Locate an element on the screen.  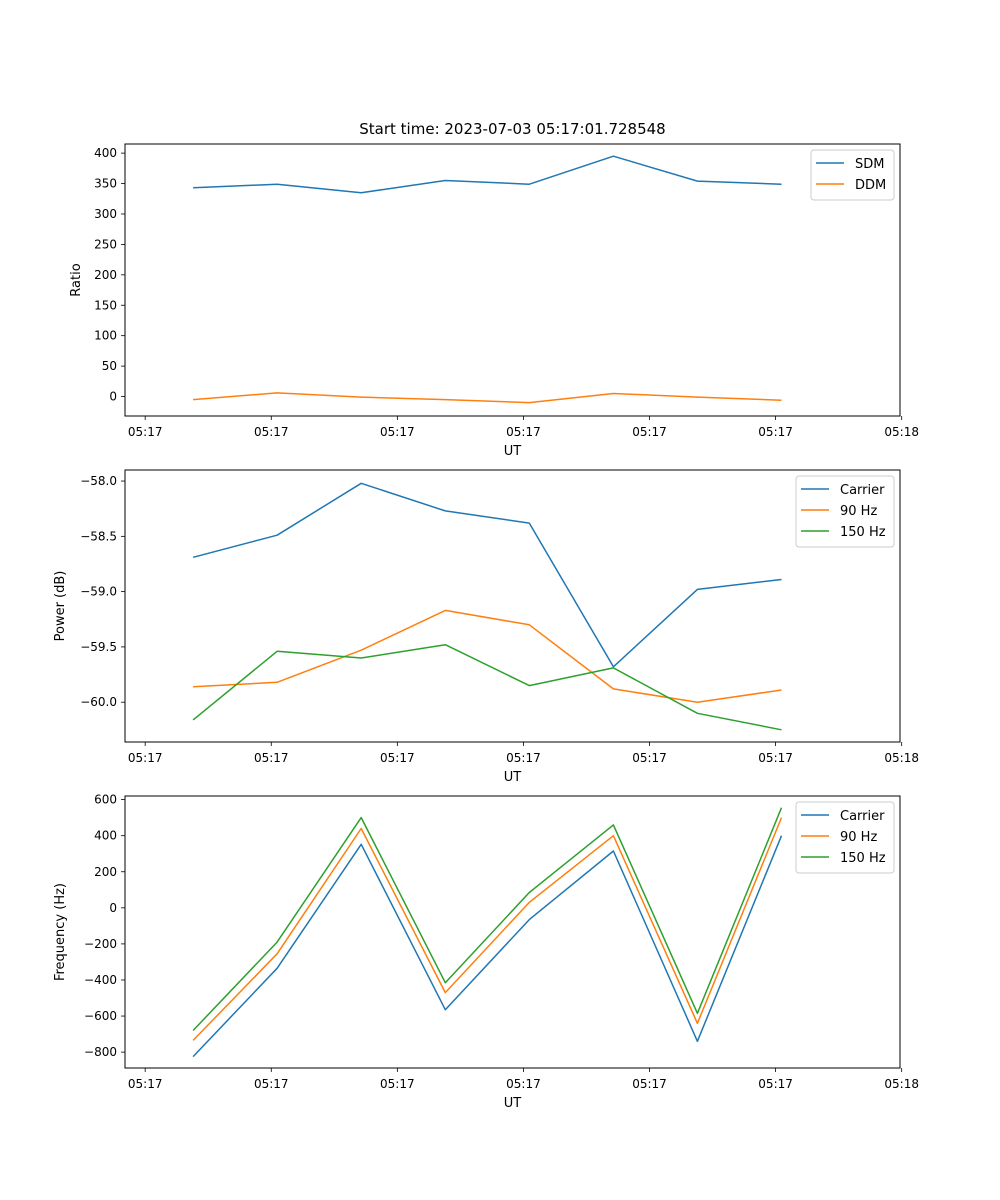
legend-label-ddm: DDM is located at coordinates (870, 185).